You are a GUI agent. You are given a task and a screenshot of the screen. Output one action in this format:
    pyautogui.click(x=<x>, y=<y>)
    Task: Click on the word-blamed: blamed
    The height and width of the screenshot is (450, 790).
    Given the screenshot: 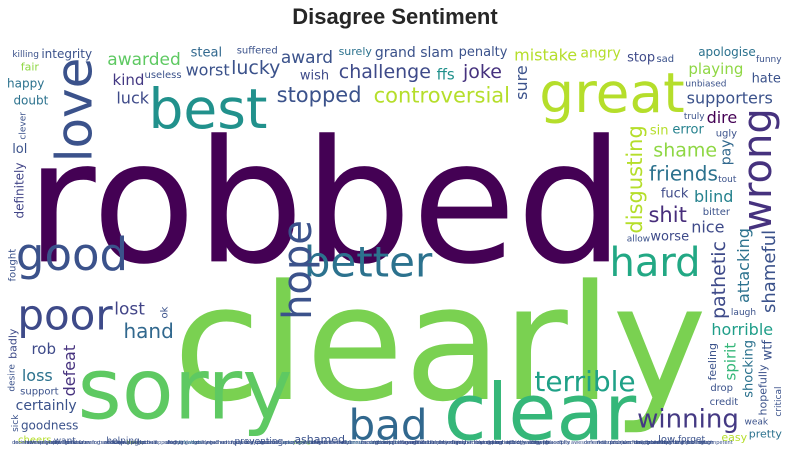 What is the action you would take?
    pyautogui.click(x=541, y=443)
    